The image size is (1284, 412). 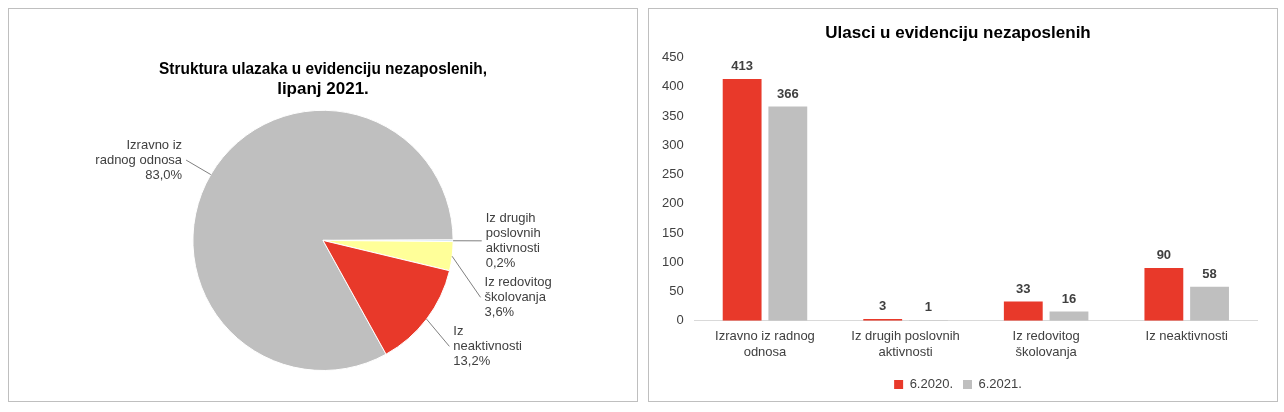 What do you see at coordinates (472, 360) in the screenshot?
I see `data-label: 13,2%` at bounding box center [472, 360].